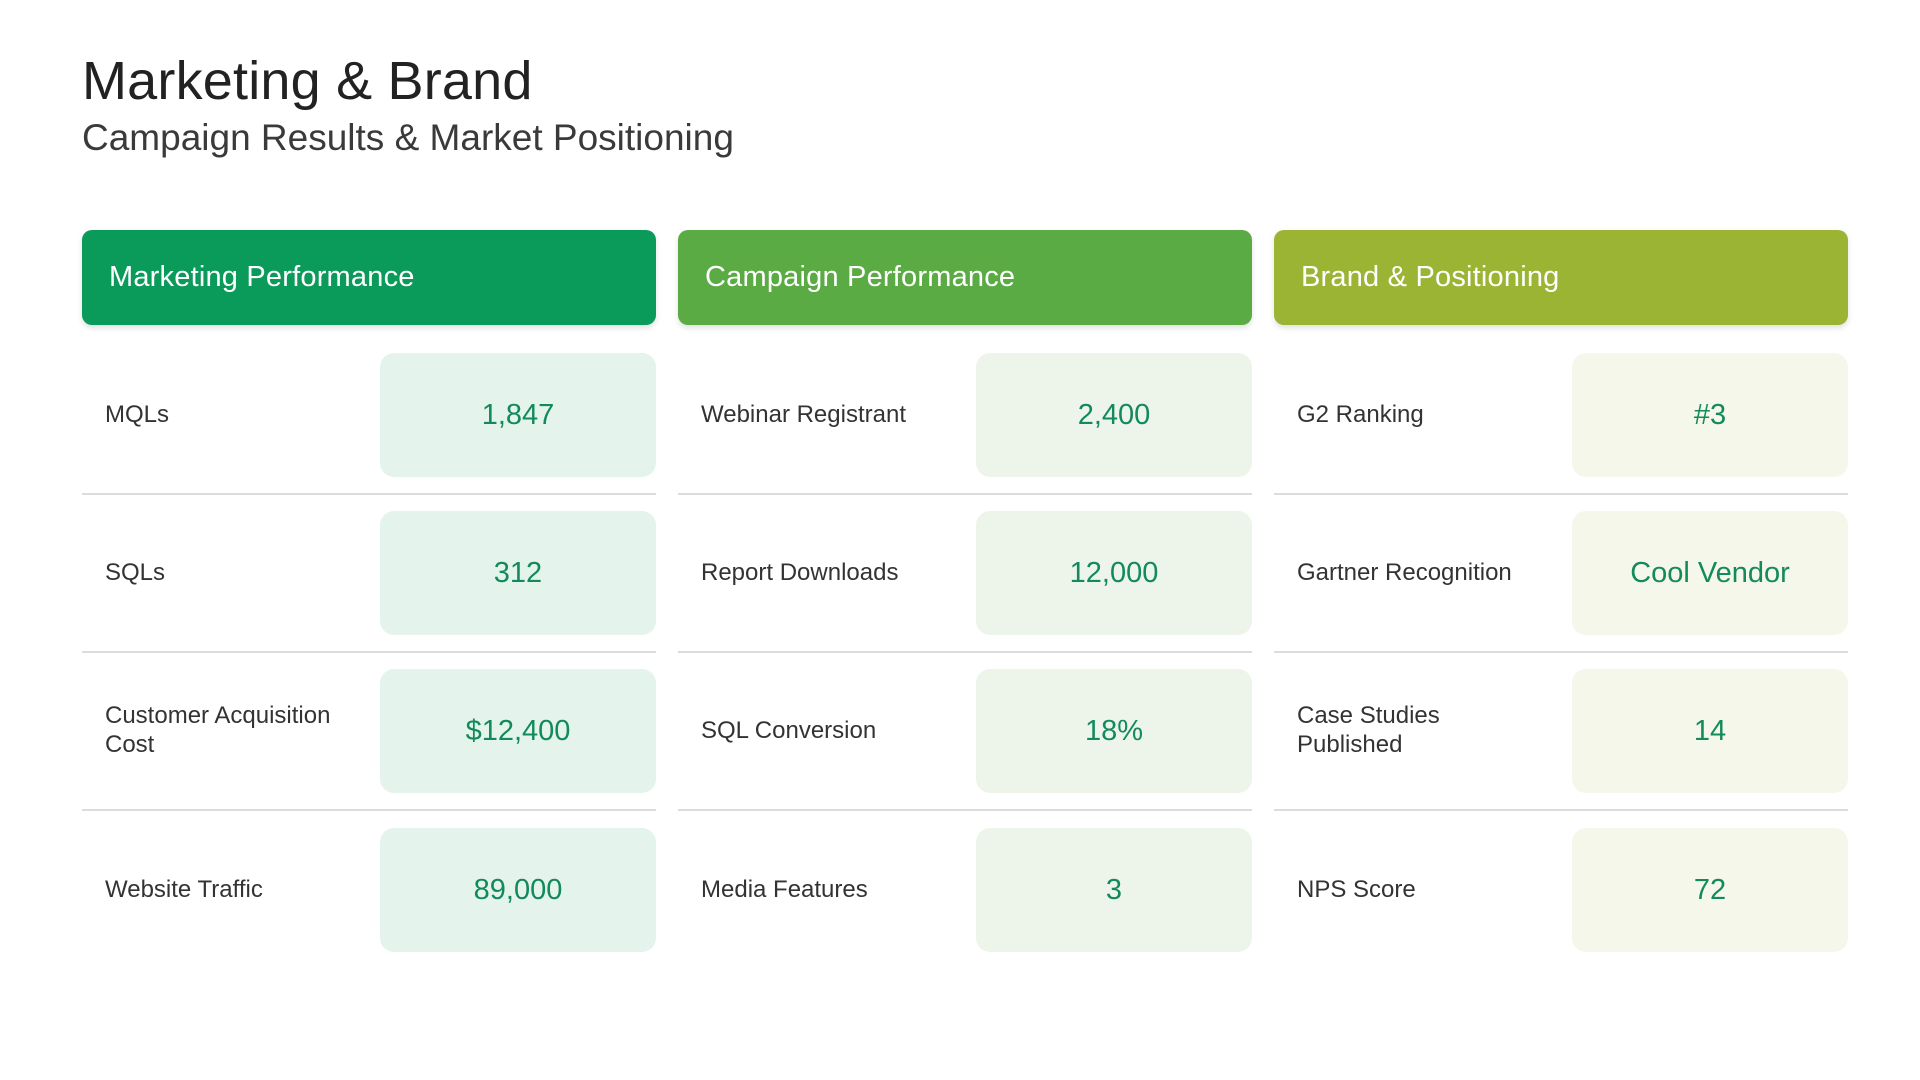 This screenshot has height=1080, width=1920. Describe the element at coordinates (1561, 277) in the screenshot. I see `column-header: Brand & Positioning` at that location.